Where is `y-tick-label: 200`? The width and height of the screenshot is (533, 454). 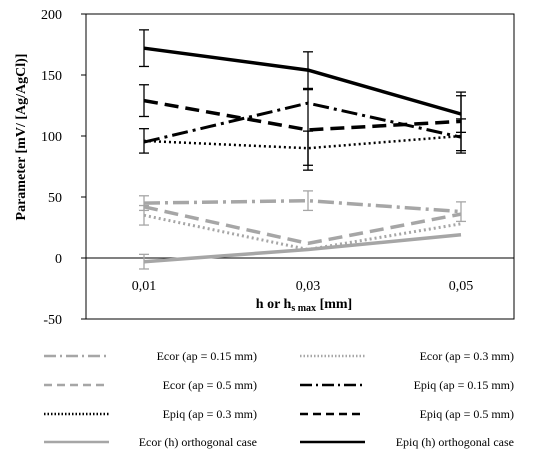
y-tick-label: 200 is located at coordinates (51, 15).